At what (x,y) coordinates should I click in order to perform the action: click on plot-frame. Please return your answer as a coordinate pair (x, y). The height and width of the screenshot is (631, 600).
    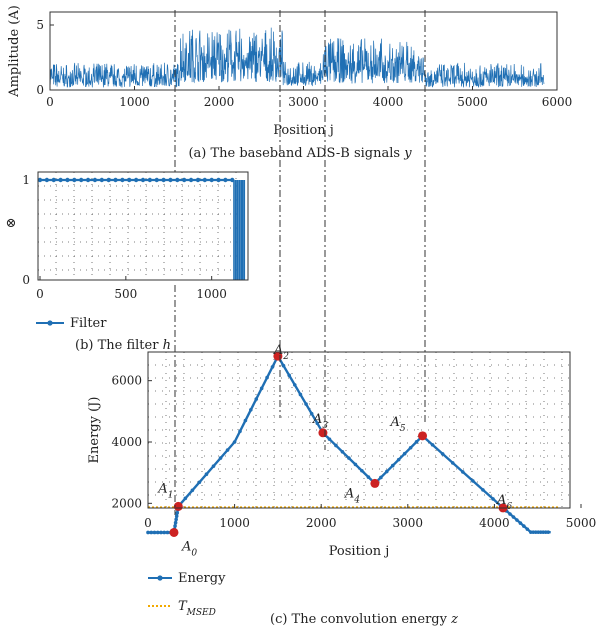
    Looking at the image, I should click on (143, 226).